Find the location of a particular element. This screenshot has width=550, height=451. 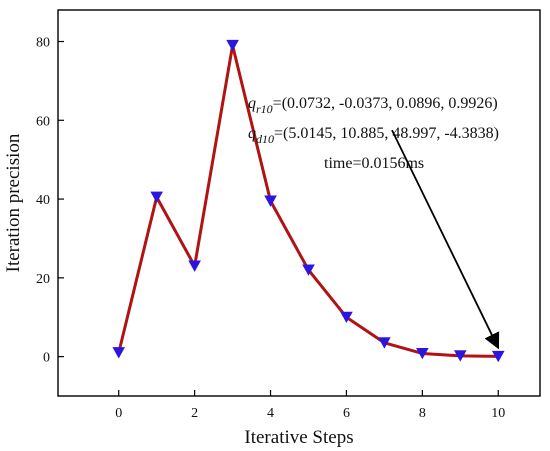

annotation-qd10-subscript: d10 is located at coordinates (265, 139).